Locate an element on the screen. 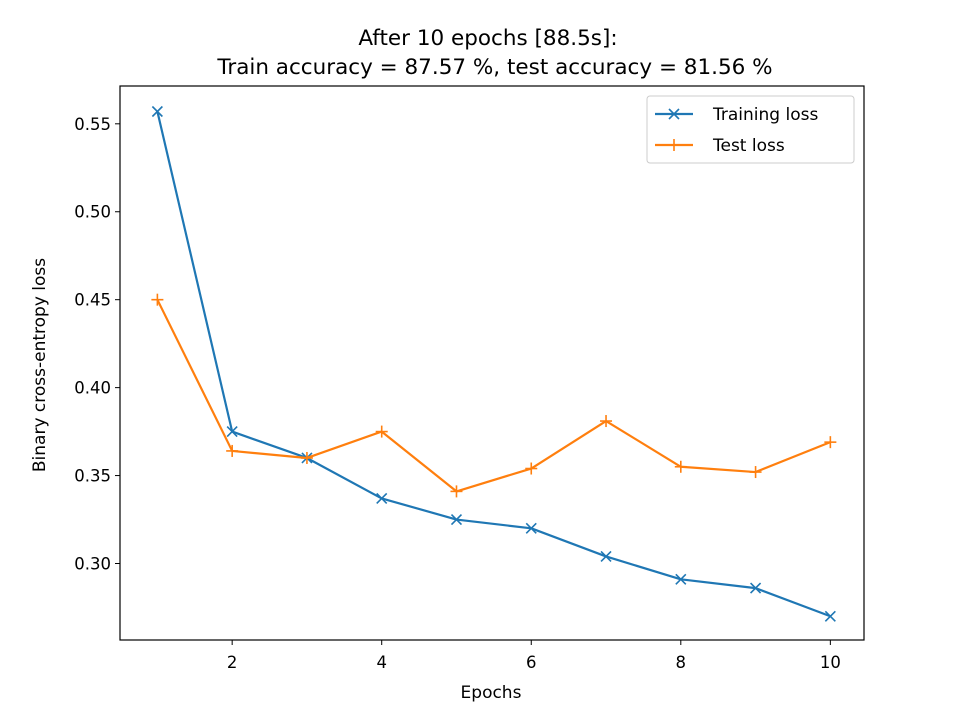 The width and height of the screenshot is (960, 720). x-tick-label: 8 is located at coordinates (681, 662).